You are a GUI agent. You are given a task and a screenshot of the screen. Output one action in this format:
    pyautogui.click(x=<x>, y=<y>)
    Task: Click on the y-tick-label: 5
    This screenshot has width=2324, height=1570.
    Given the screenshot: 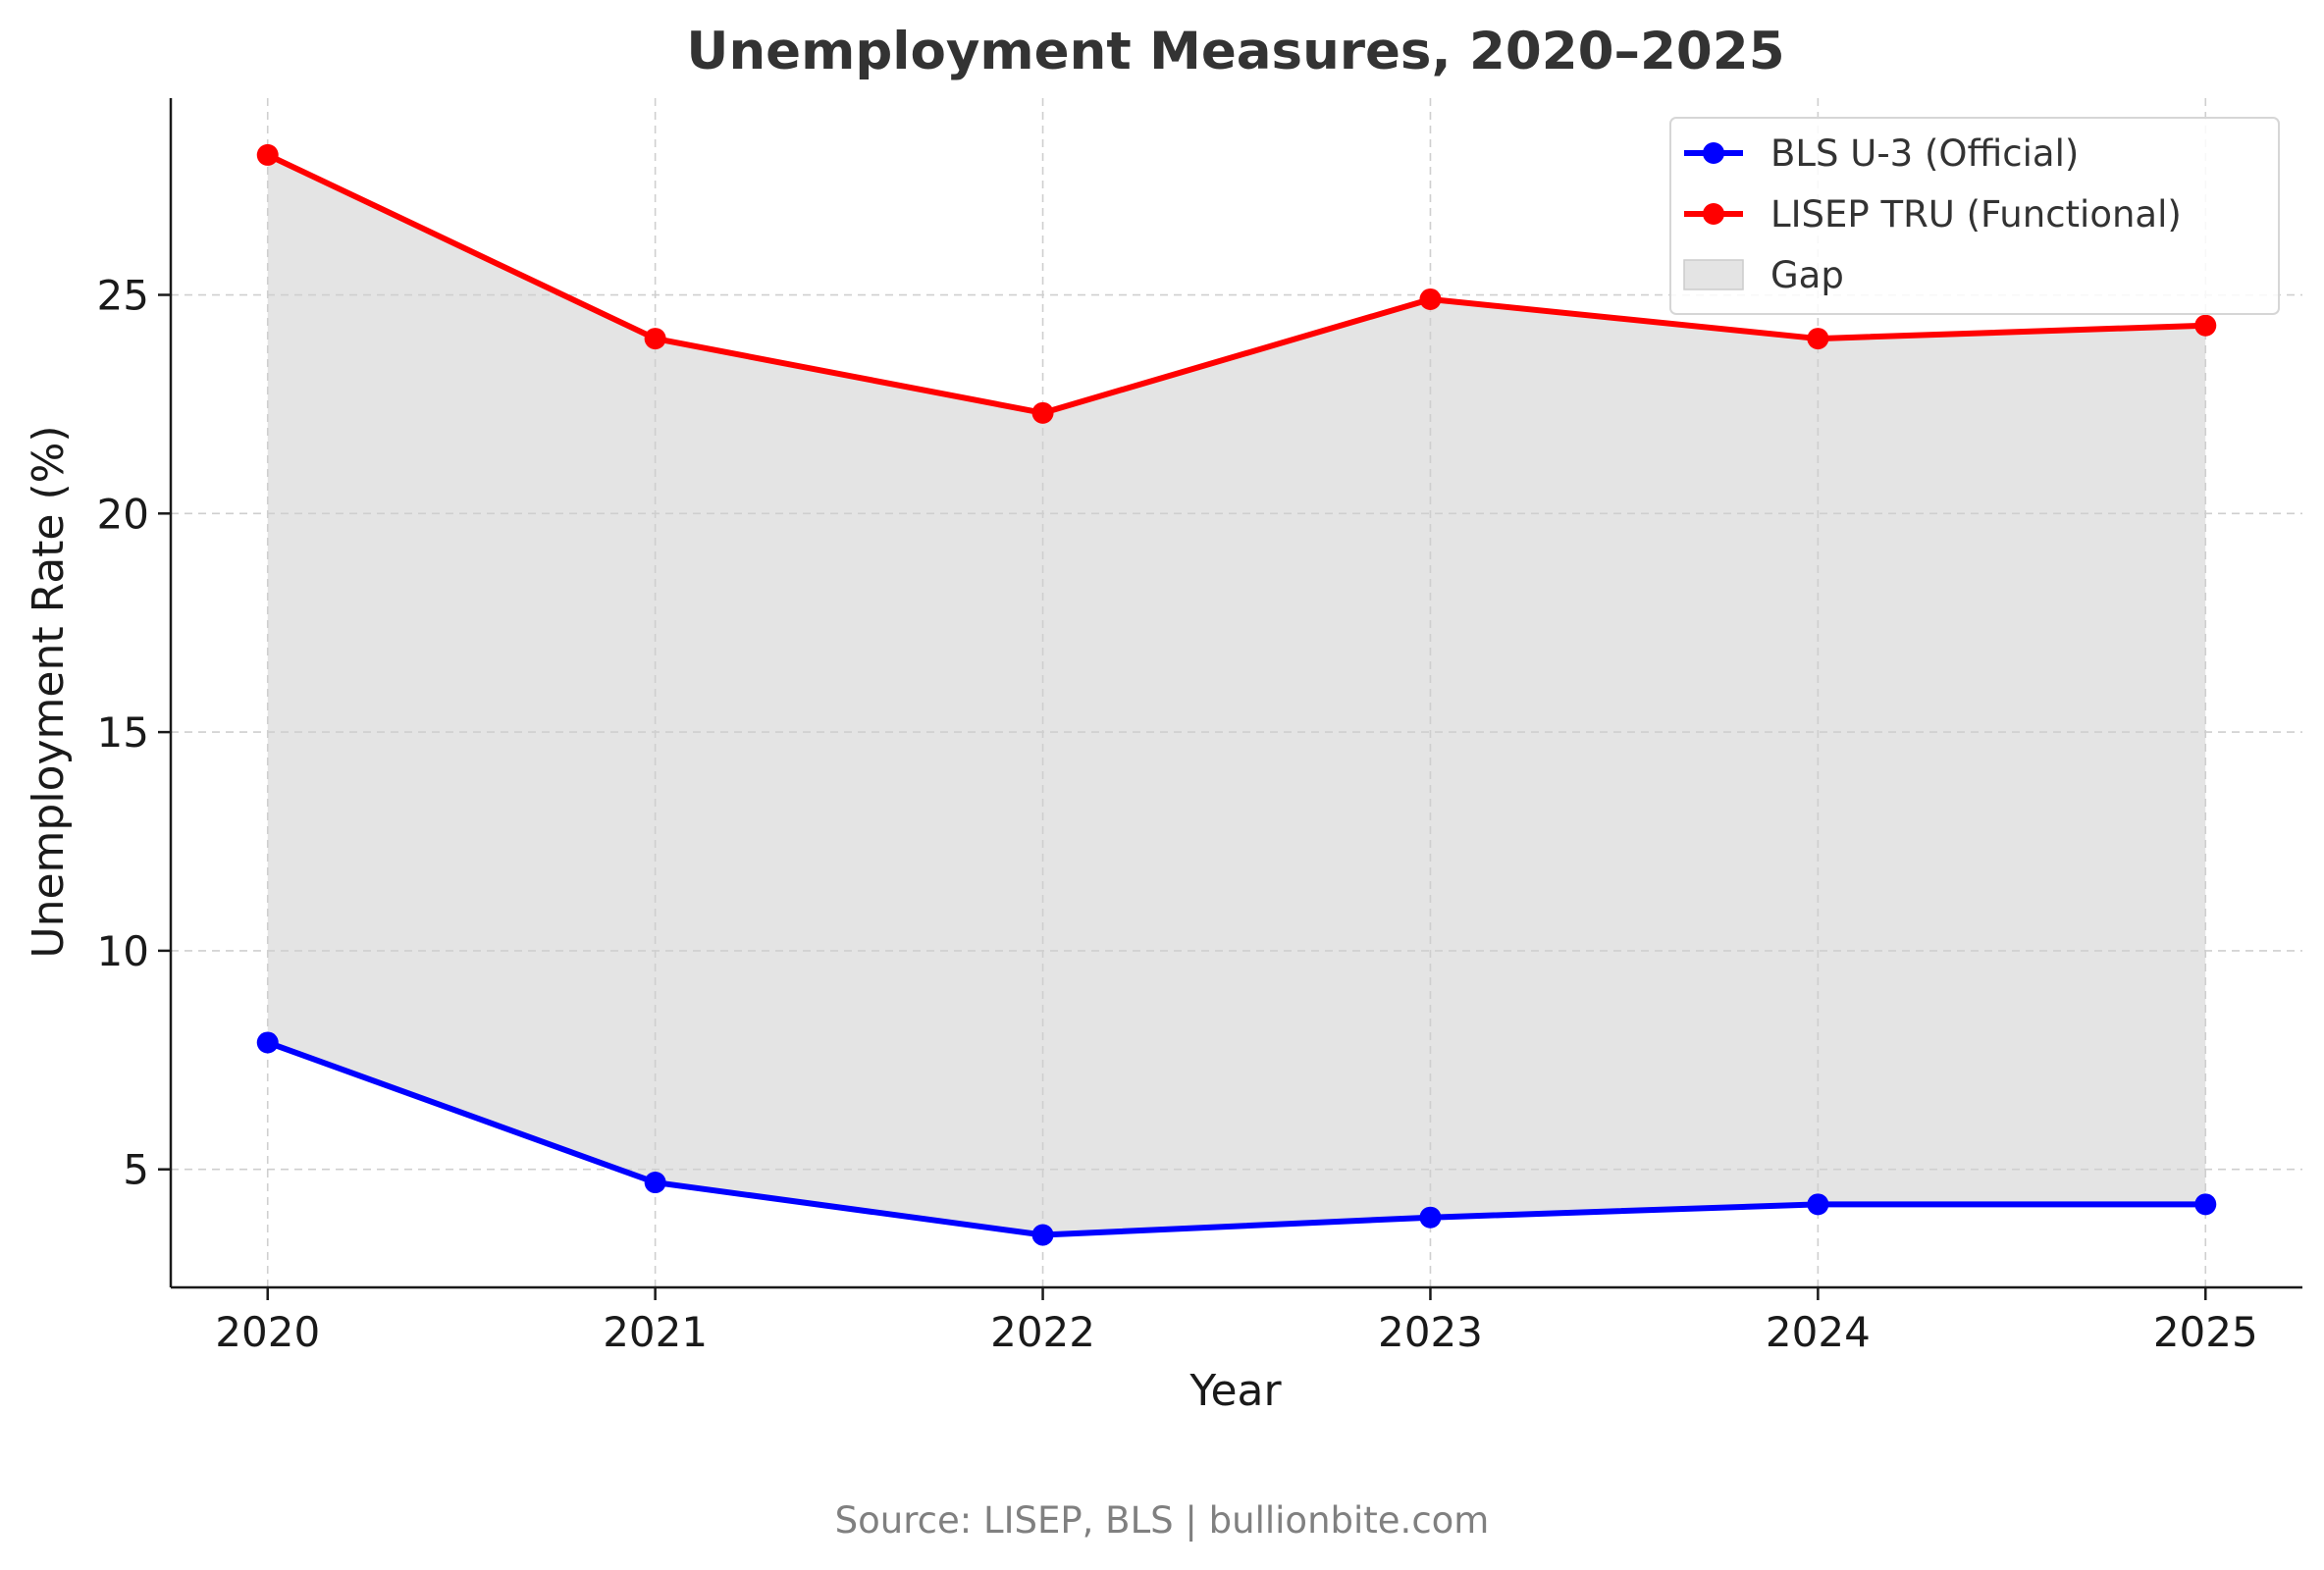 What is the action you would take?
    pyautogui.click(x=136, y=1170)
    